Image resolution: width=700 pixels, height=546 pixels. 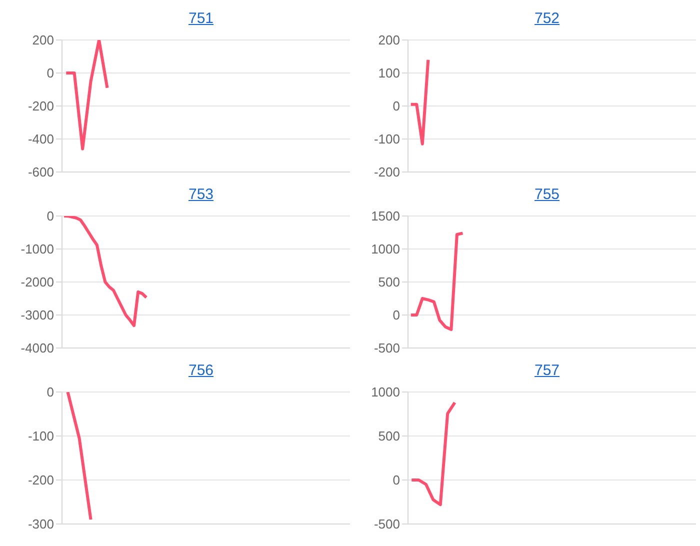 I want to click on y-tick-label: 1500, so click(x=385, y=216).